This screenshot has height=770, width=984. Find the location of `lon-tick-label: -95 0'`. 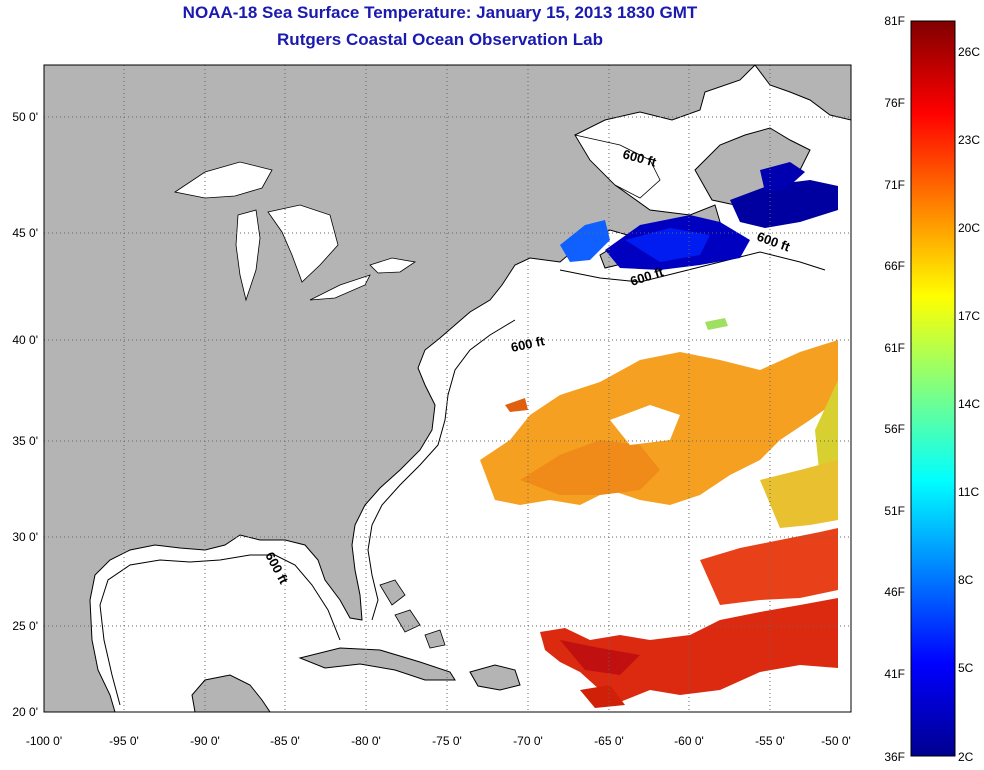

lon-tick-label: -95 0' is located at coordinates (124, 741).